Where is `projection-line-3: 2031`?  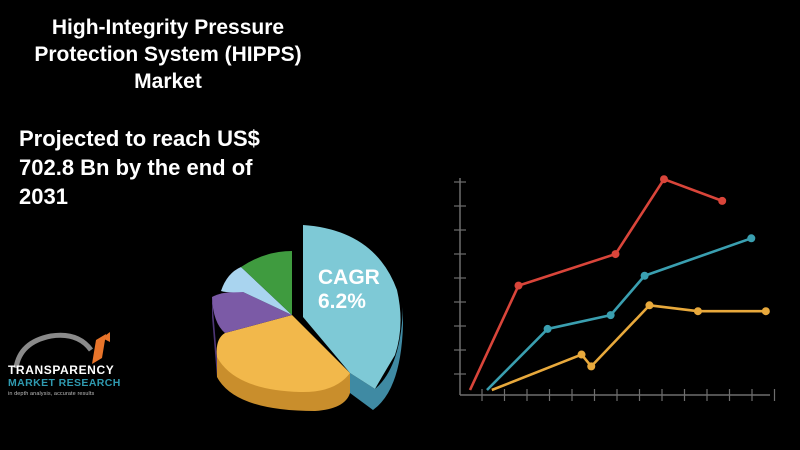 projection-line-3: 2031 is located at coordinates (43, 196).